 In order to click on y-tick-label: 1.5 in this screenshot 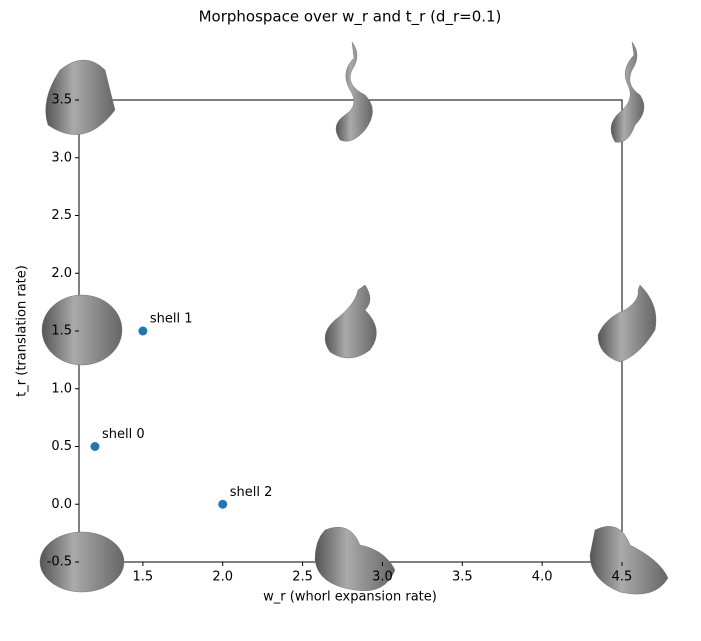, I will do `click(61, 331)`.